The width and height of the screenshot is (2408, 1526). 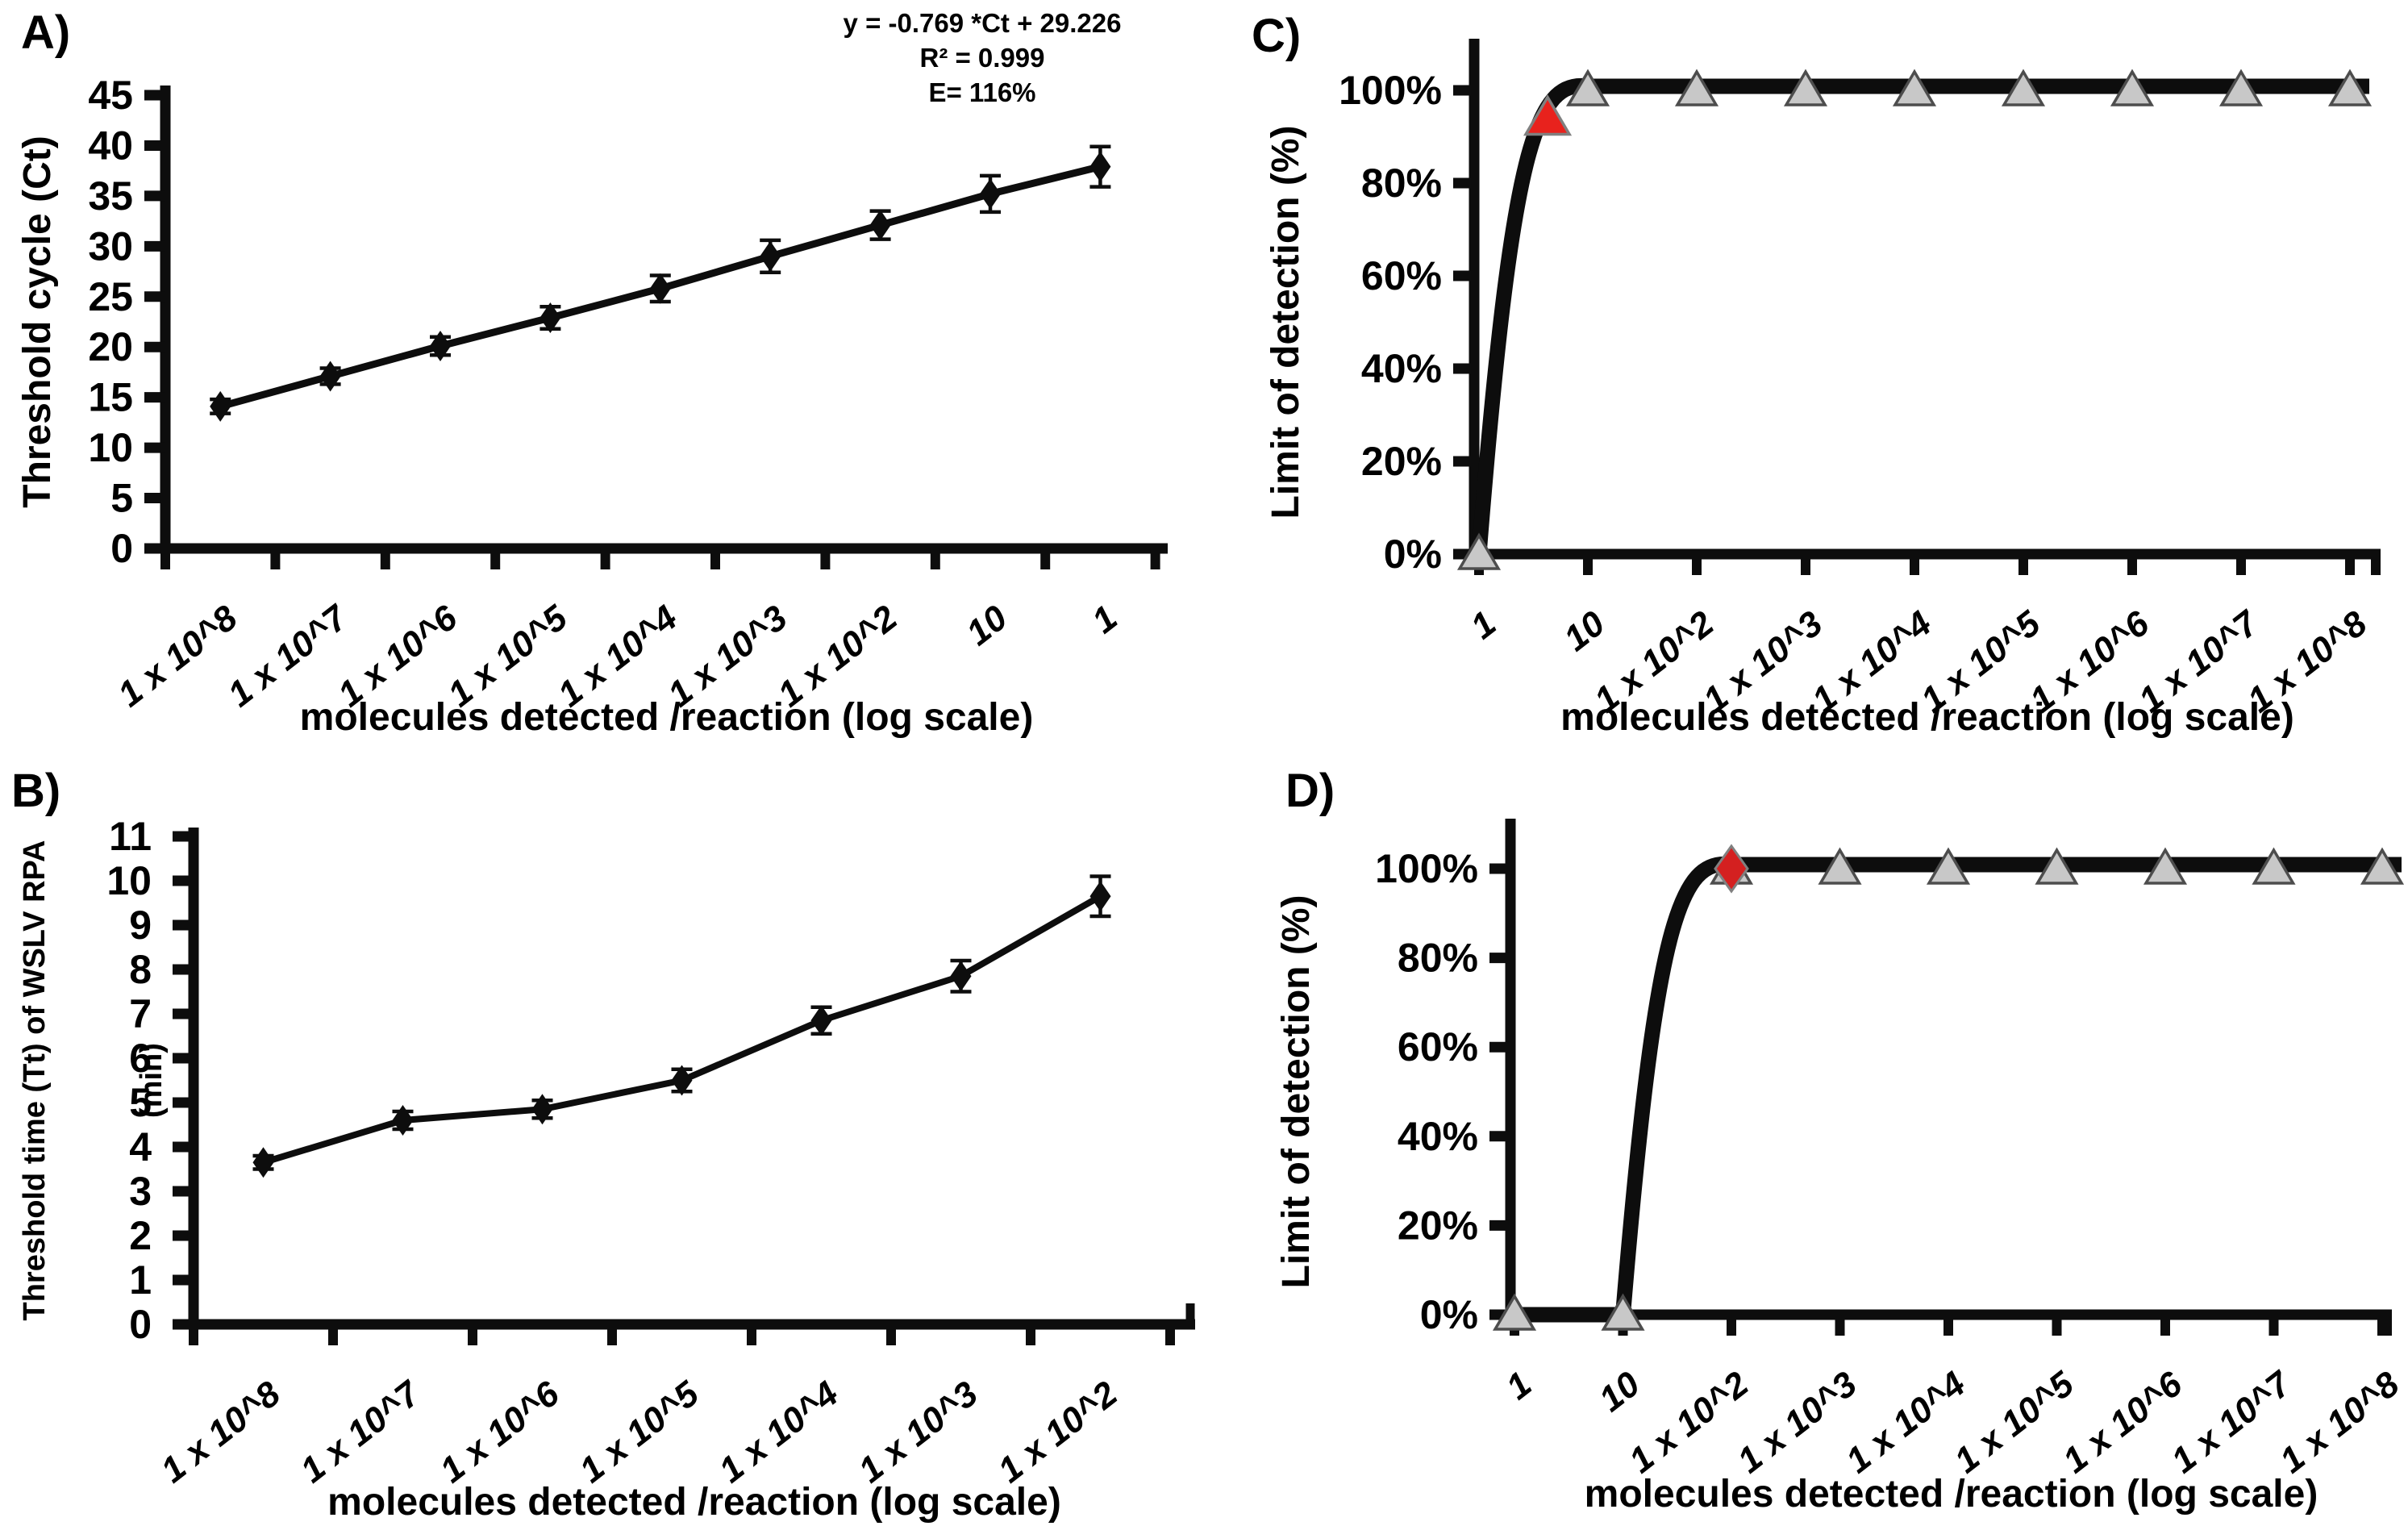 I want to click on panel-label-a: A), so click(x=46, y=32).